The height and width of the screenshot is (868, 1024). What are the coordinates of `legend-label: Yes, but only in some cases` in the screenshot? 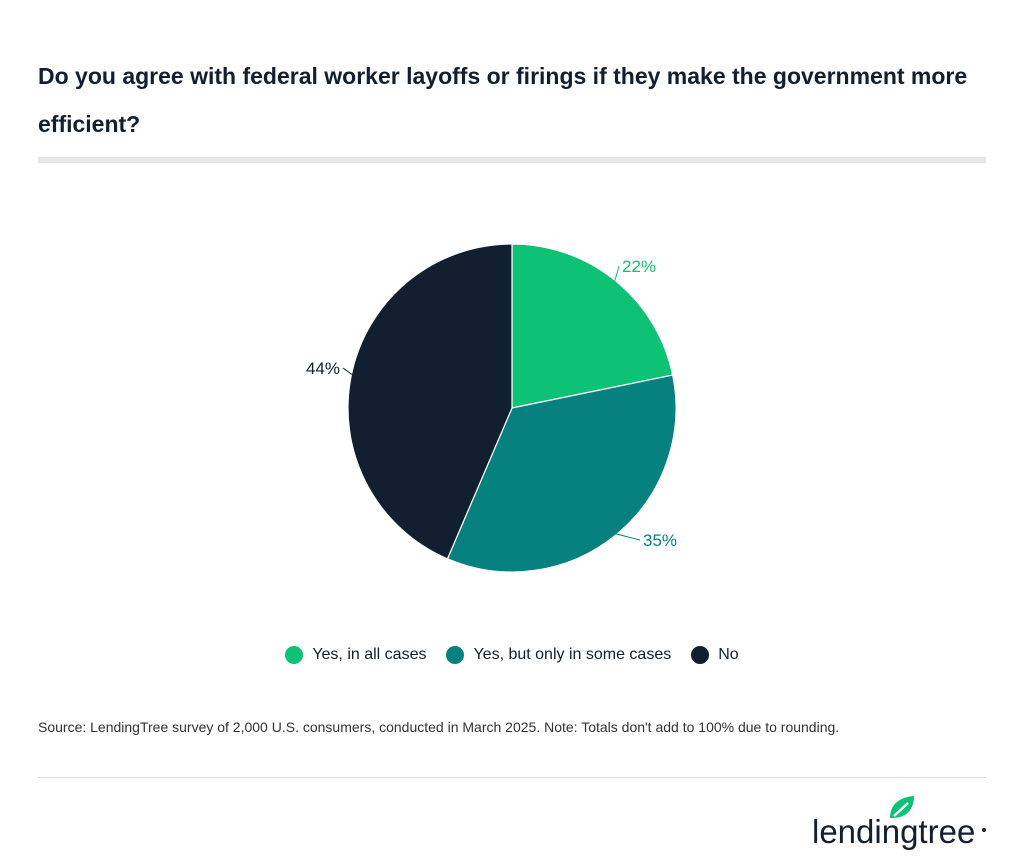 It's located at (572, 654).